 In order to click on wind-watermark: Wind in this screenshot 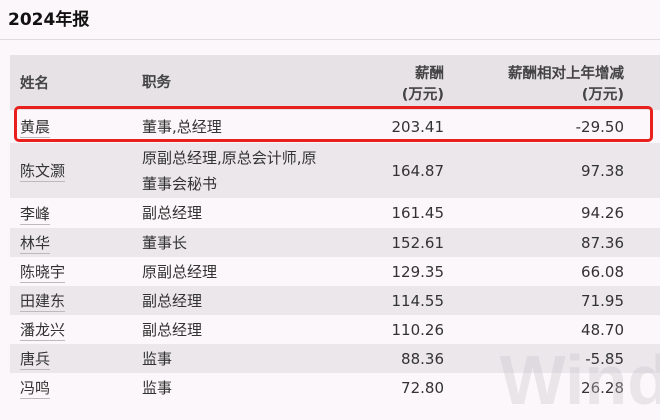, I will do `click(579, 380)`.